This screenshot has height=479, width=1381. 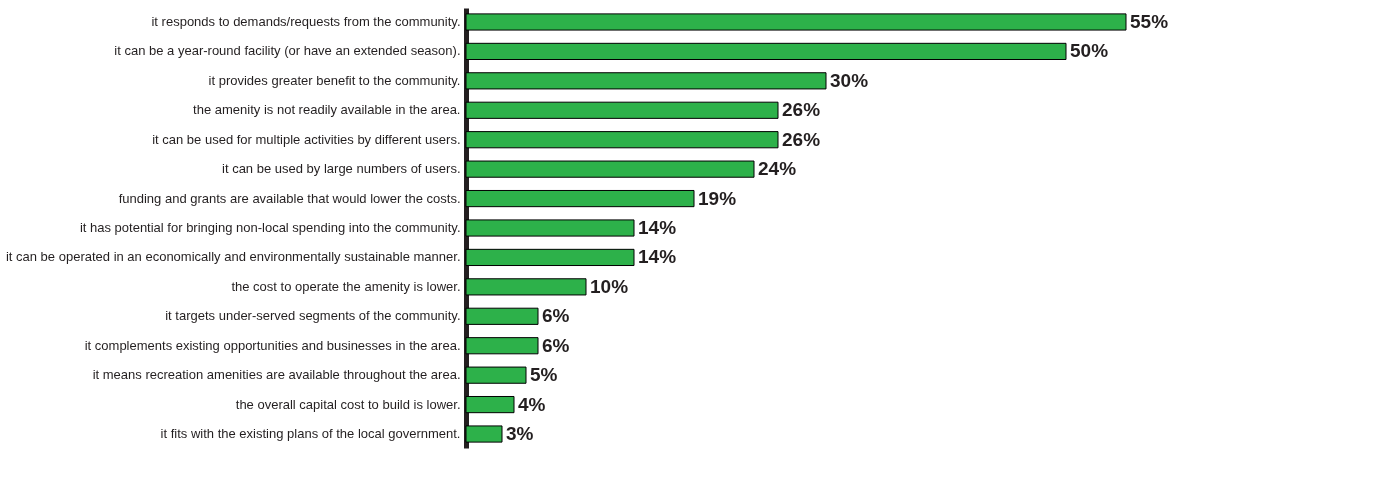 I want to click on data-label: 3%, so click(x=520, y=434).